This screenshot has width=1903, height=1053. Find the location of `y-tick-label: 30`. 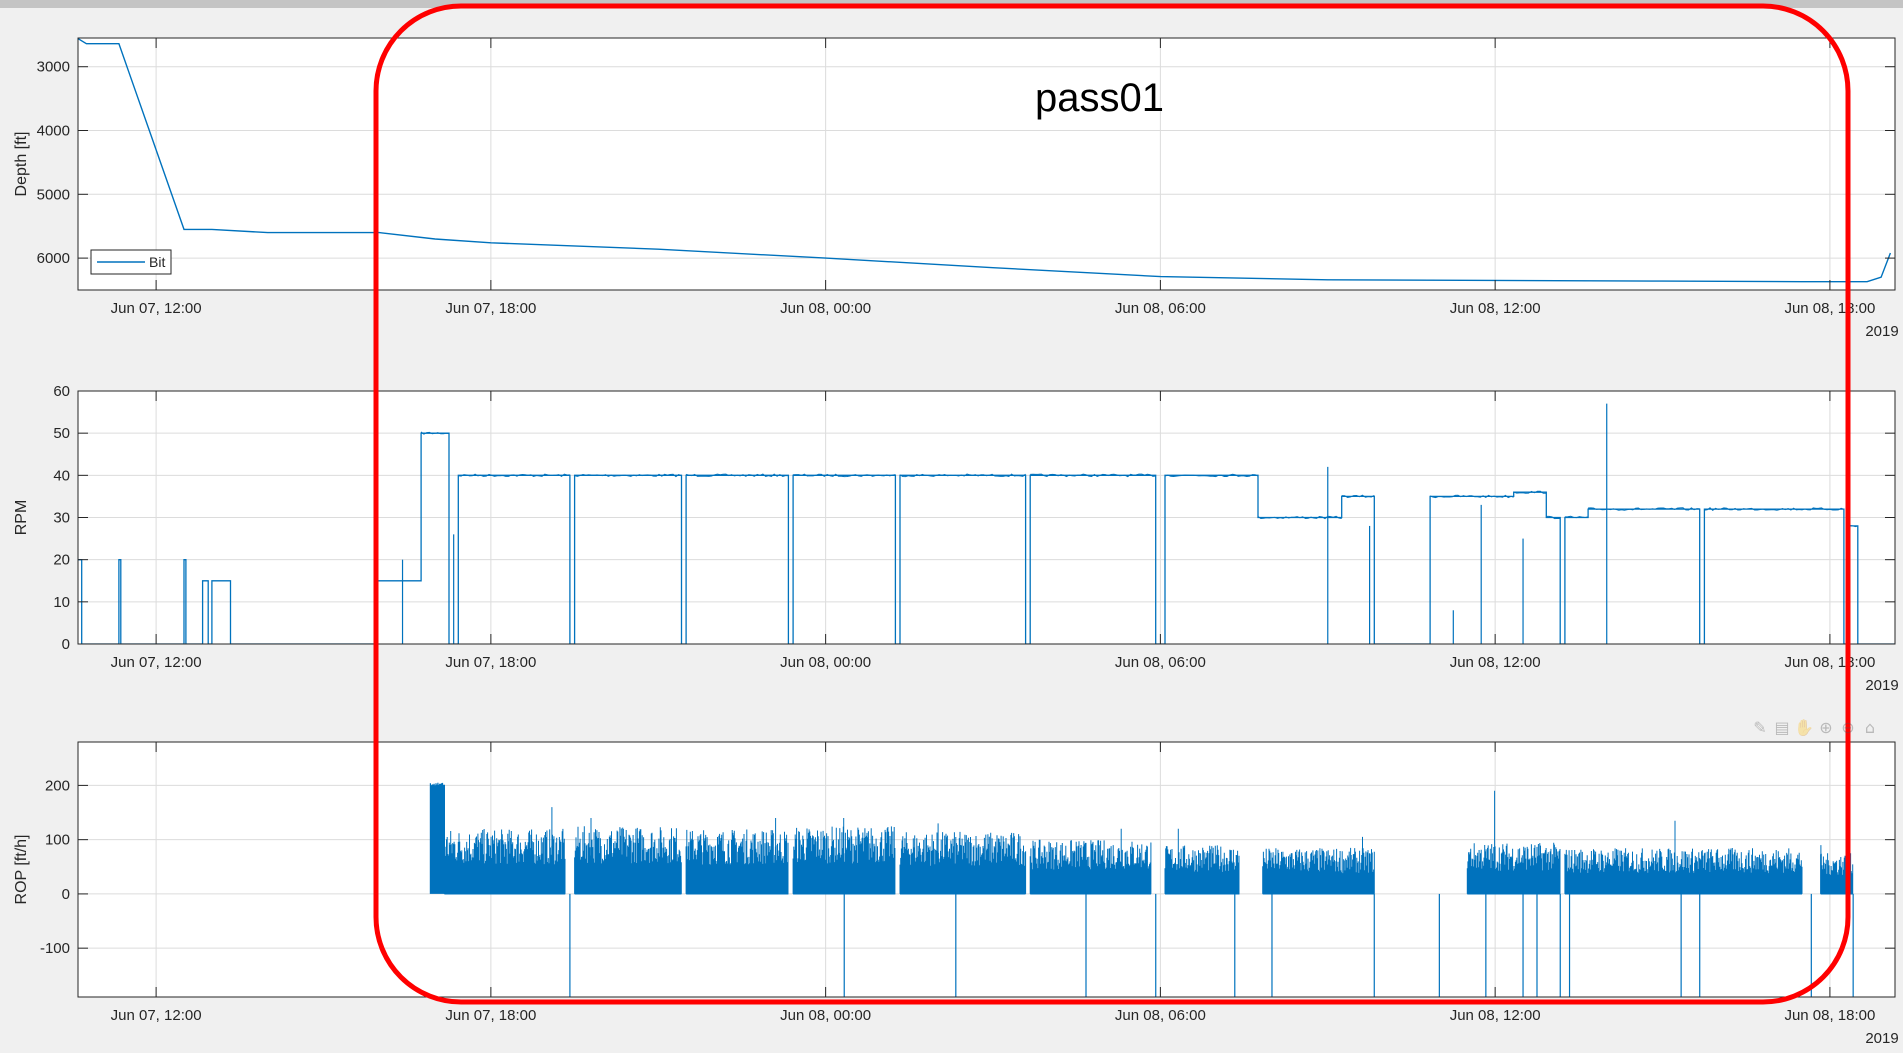

y-tick-label: 30 is located at coordinates (61, 518).